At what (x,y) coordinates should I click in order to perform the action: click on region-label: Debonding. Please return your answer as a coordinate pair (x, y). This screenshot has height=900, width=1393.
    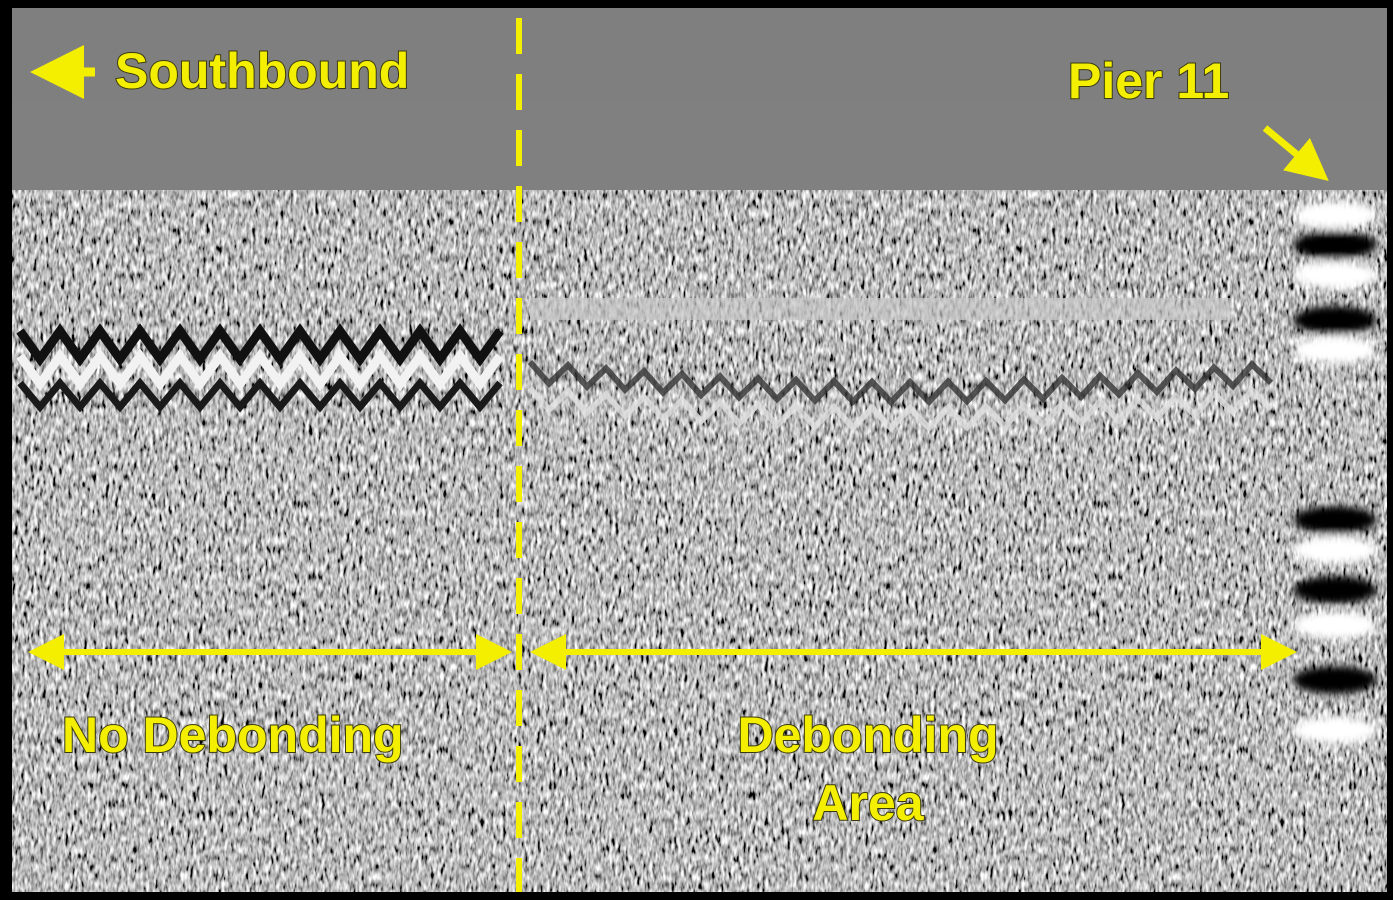
    Looking at the image, I should click on (867, 735).